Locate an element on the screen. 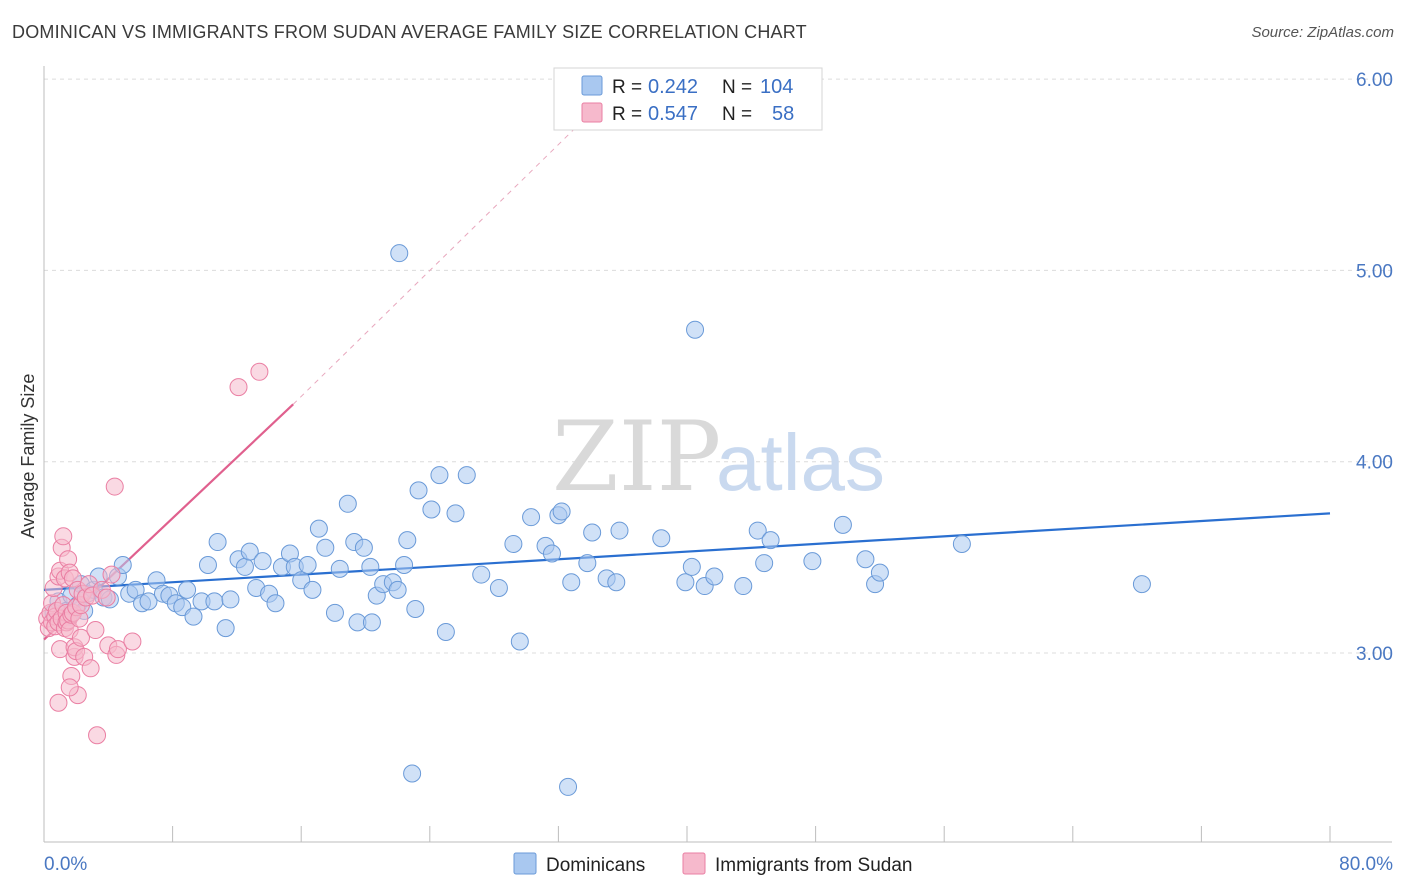 This screenshot has width=1406, height=892. y-tick-label: 5.00 is located at coordinates (1374, 271).